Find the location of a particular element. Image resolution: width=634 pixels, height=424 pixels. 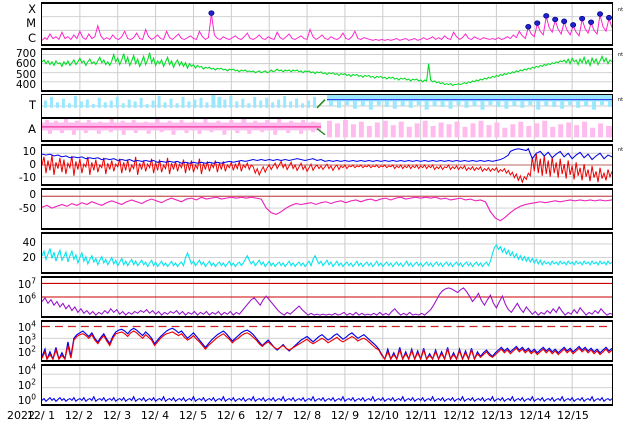

panel-dst-index is located at coordinates (327, 209).